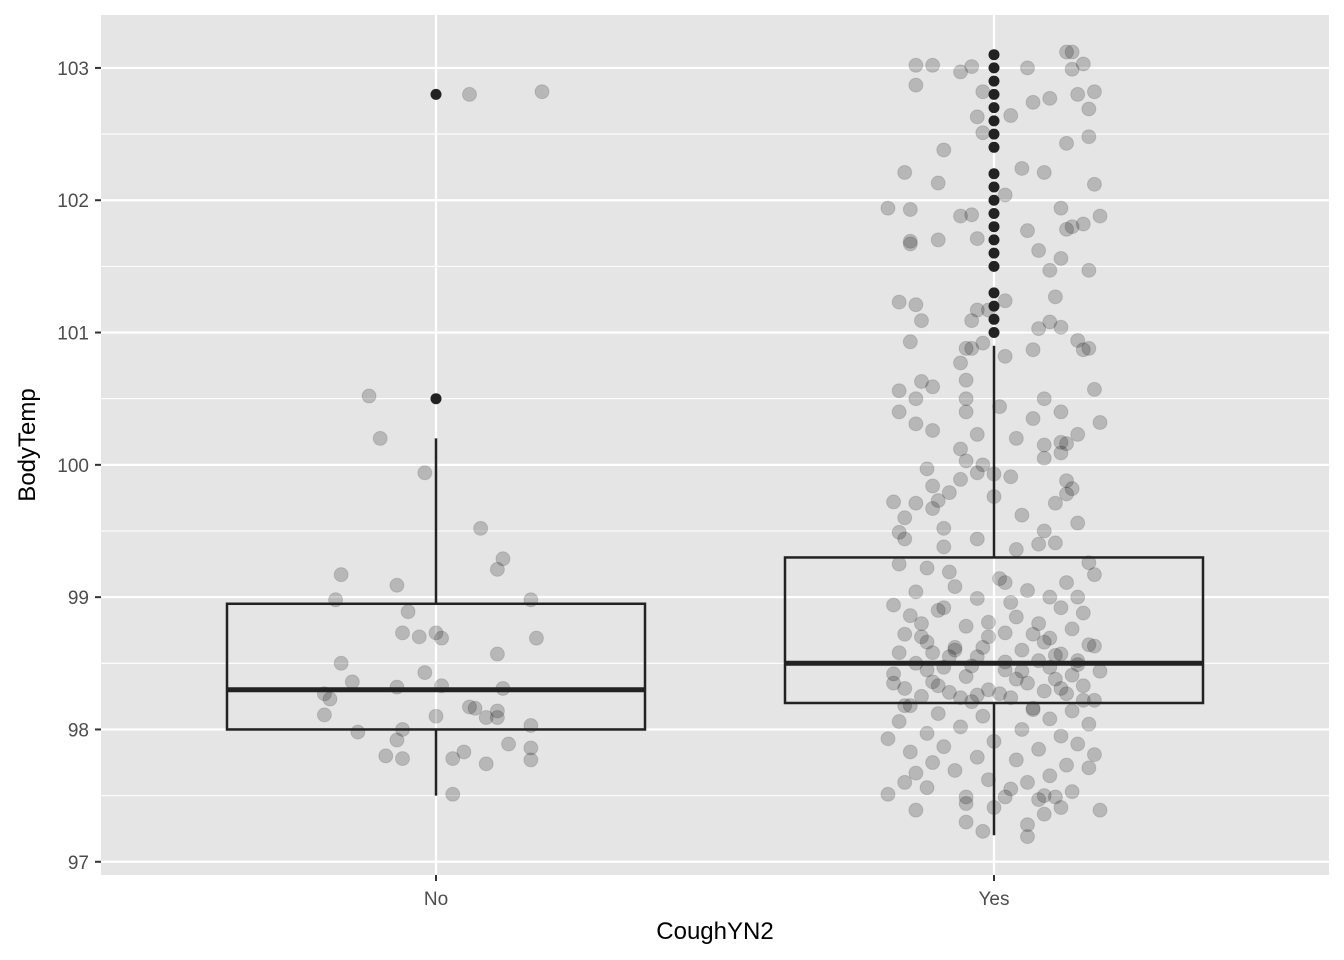 The image size is (1344, 960). What do you see at coordinates (78, 598) in the screenshot?
I see `y-tick-label: 99` at bounding box center [78, 598].